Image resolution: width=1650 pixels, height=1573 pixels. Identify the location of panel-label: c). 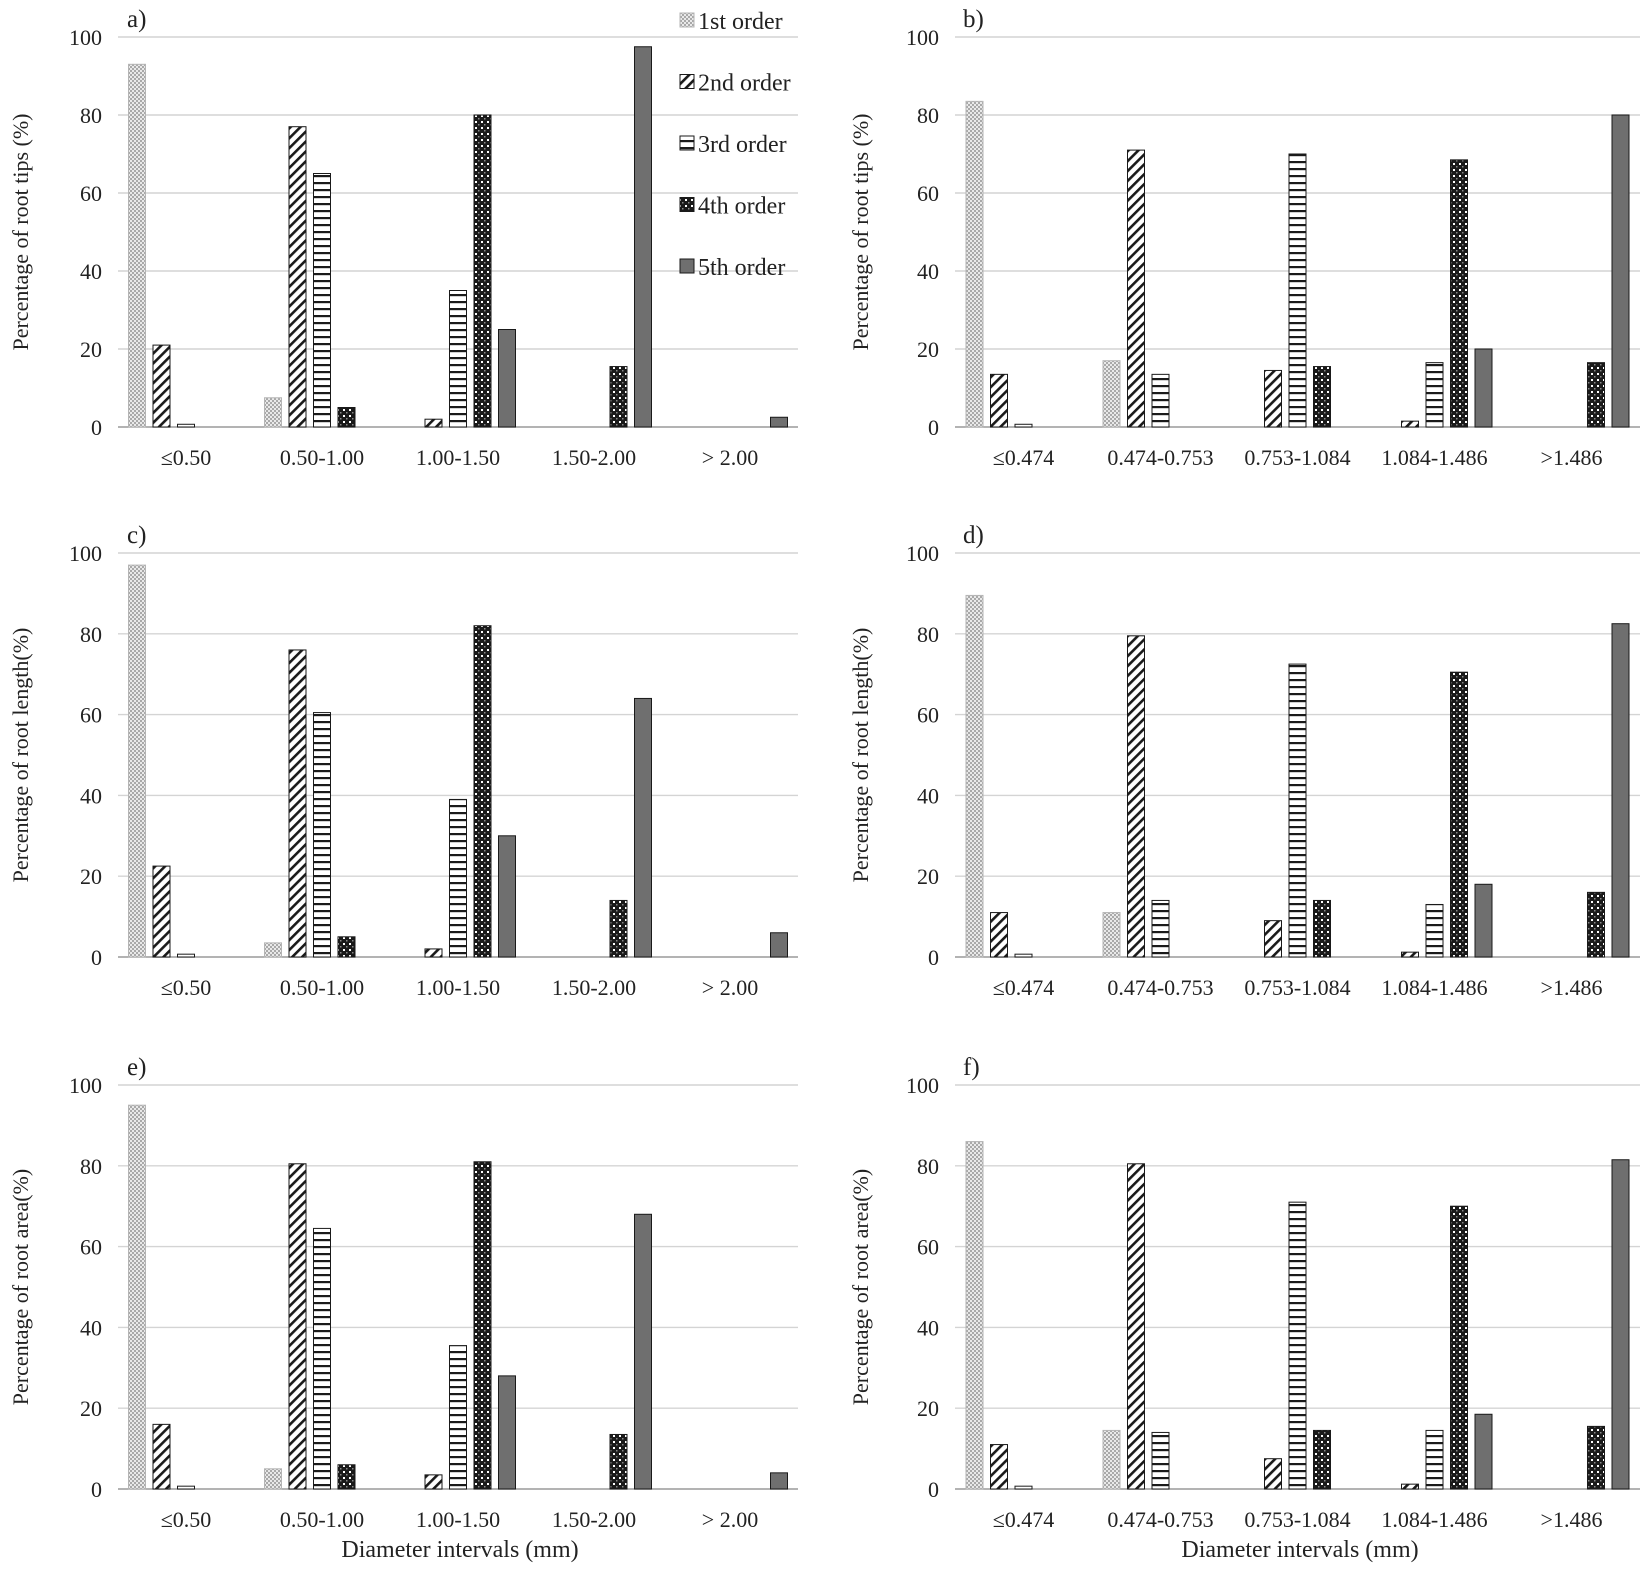
(136, 535).